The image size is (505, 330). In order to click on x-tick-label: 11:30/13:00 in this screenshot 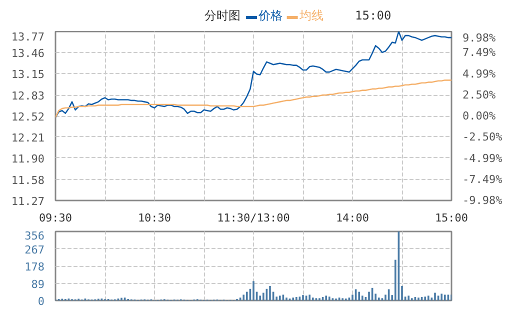, I will do `click(253, 218)`.